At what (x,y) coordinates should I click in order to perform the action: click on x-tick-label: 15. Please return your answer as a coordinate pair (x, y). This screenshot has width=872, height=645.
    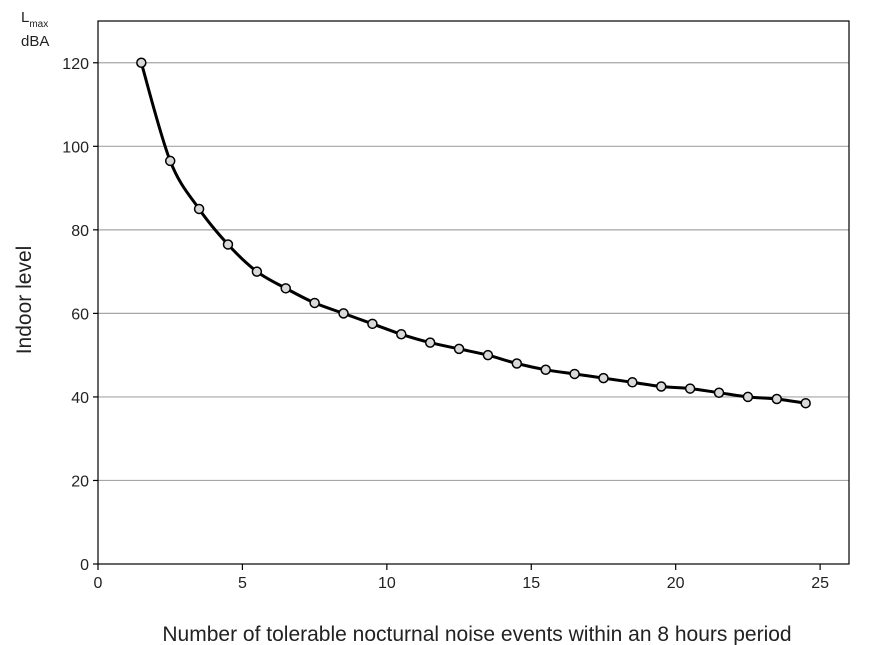
    Looking at the image, I should click on (531, 583).